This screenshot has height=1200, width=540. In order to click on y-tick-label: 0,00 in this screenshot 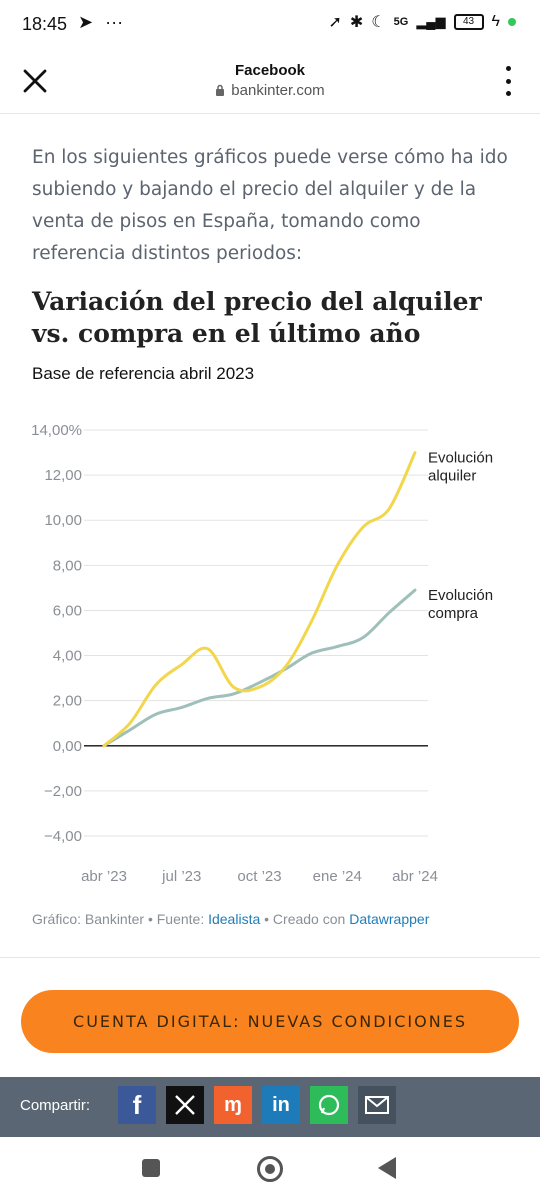, I will do `click(67, 746)`.